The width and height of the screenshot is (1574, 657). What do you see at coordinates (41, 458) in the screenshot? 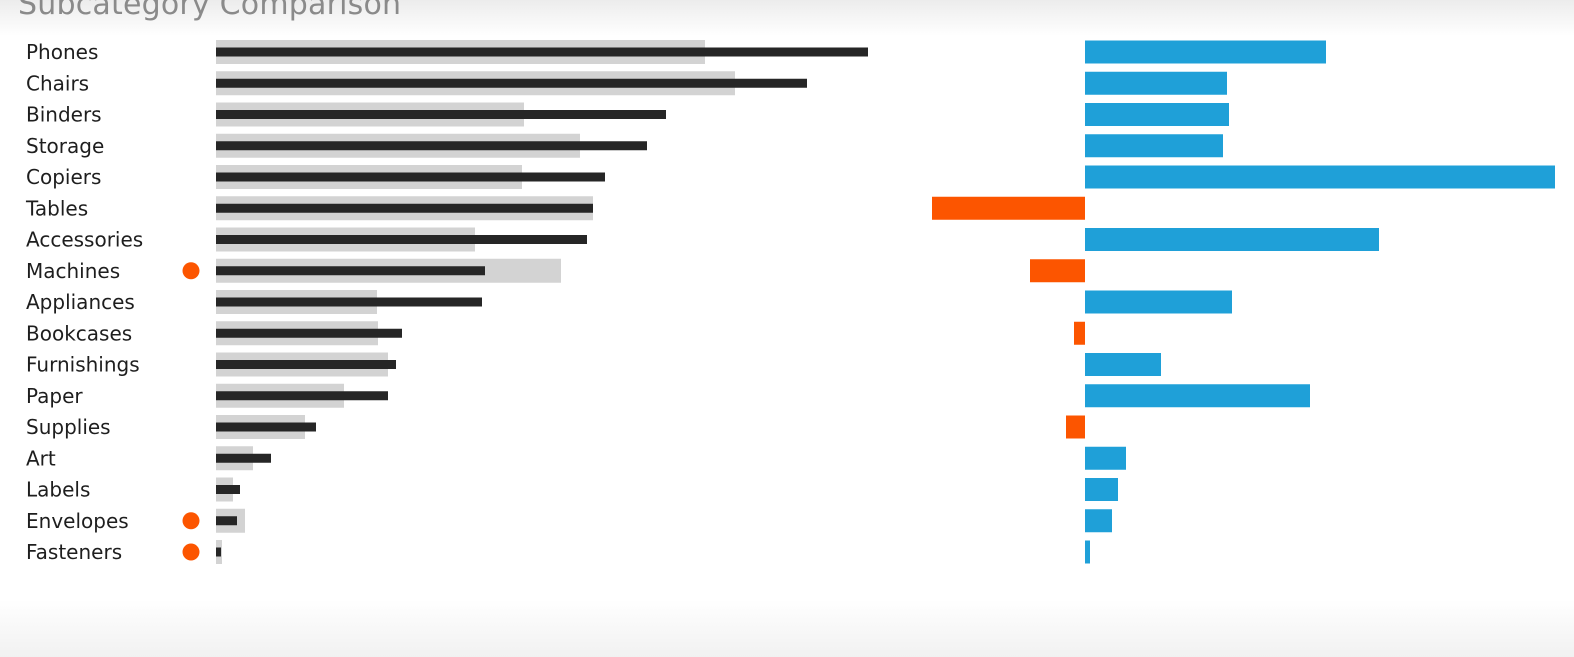
I see `category-label: Art` at bounding box center [41, 458].